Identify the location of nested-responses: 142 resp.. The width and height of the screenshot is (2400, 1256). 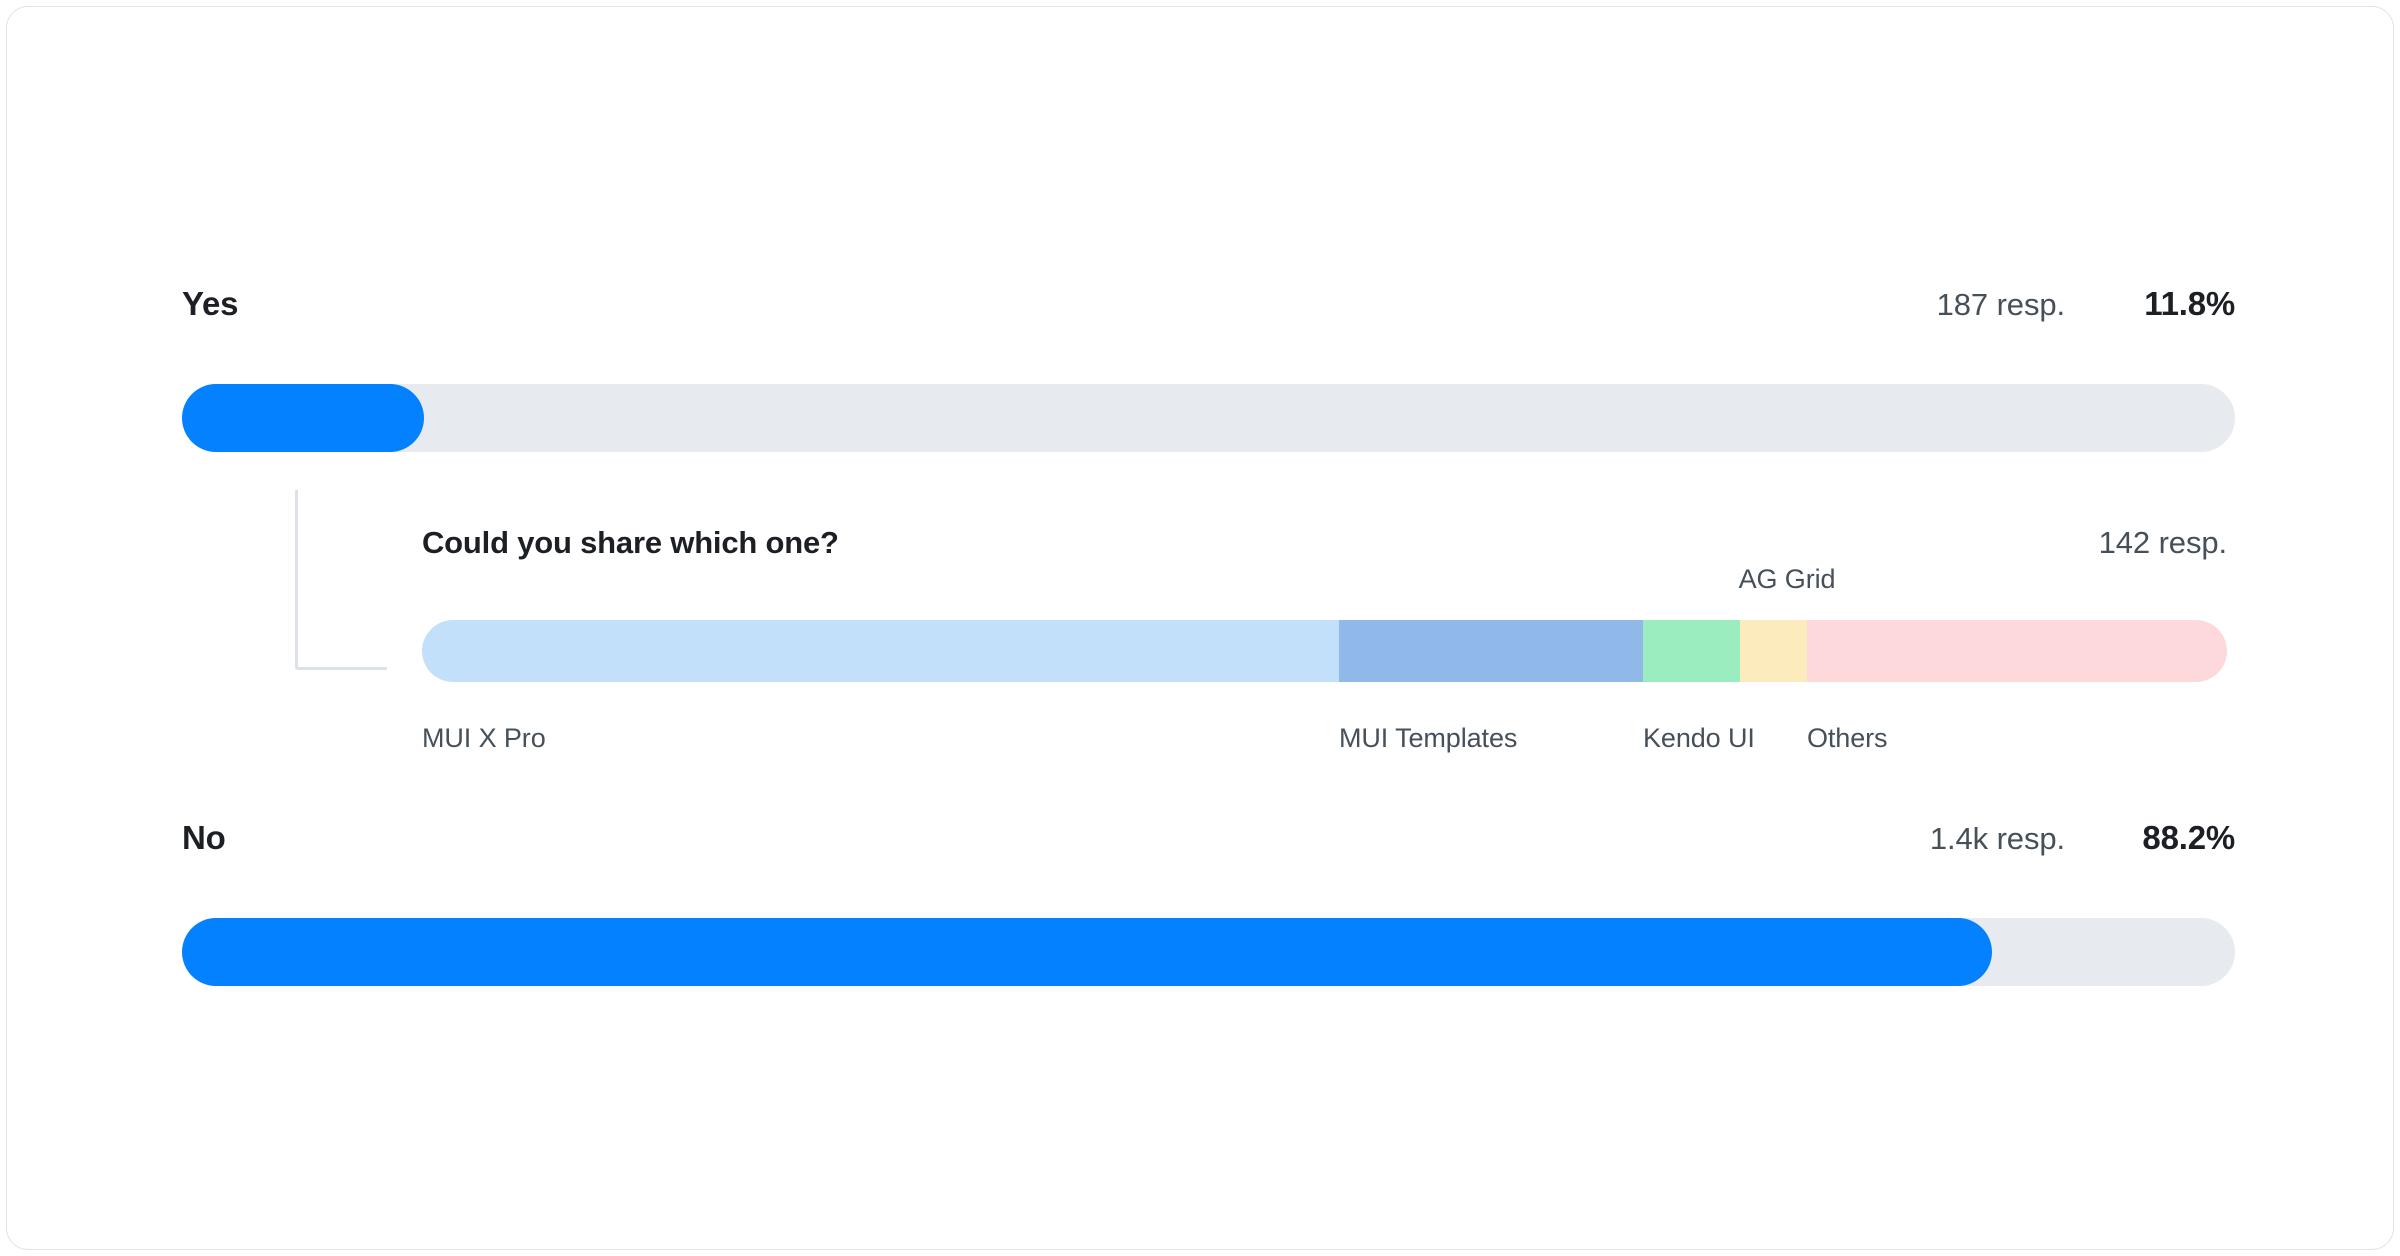
(2162, 542).